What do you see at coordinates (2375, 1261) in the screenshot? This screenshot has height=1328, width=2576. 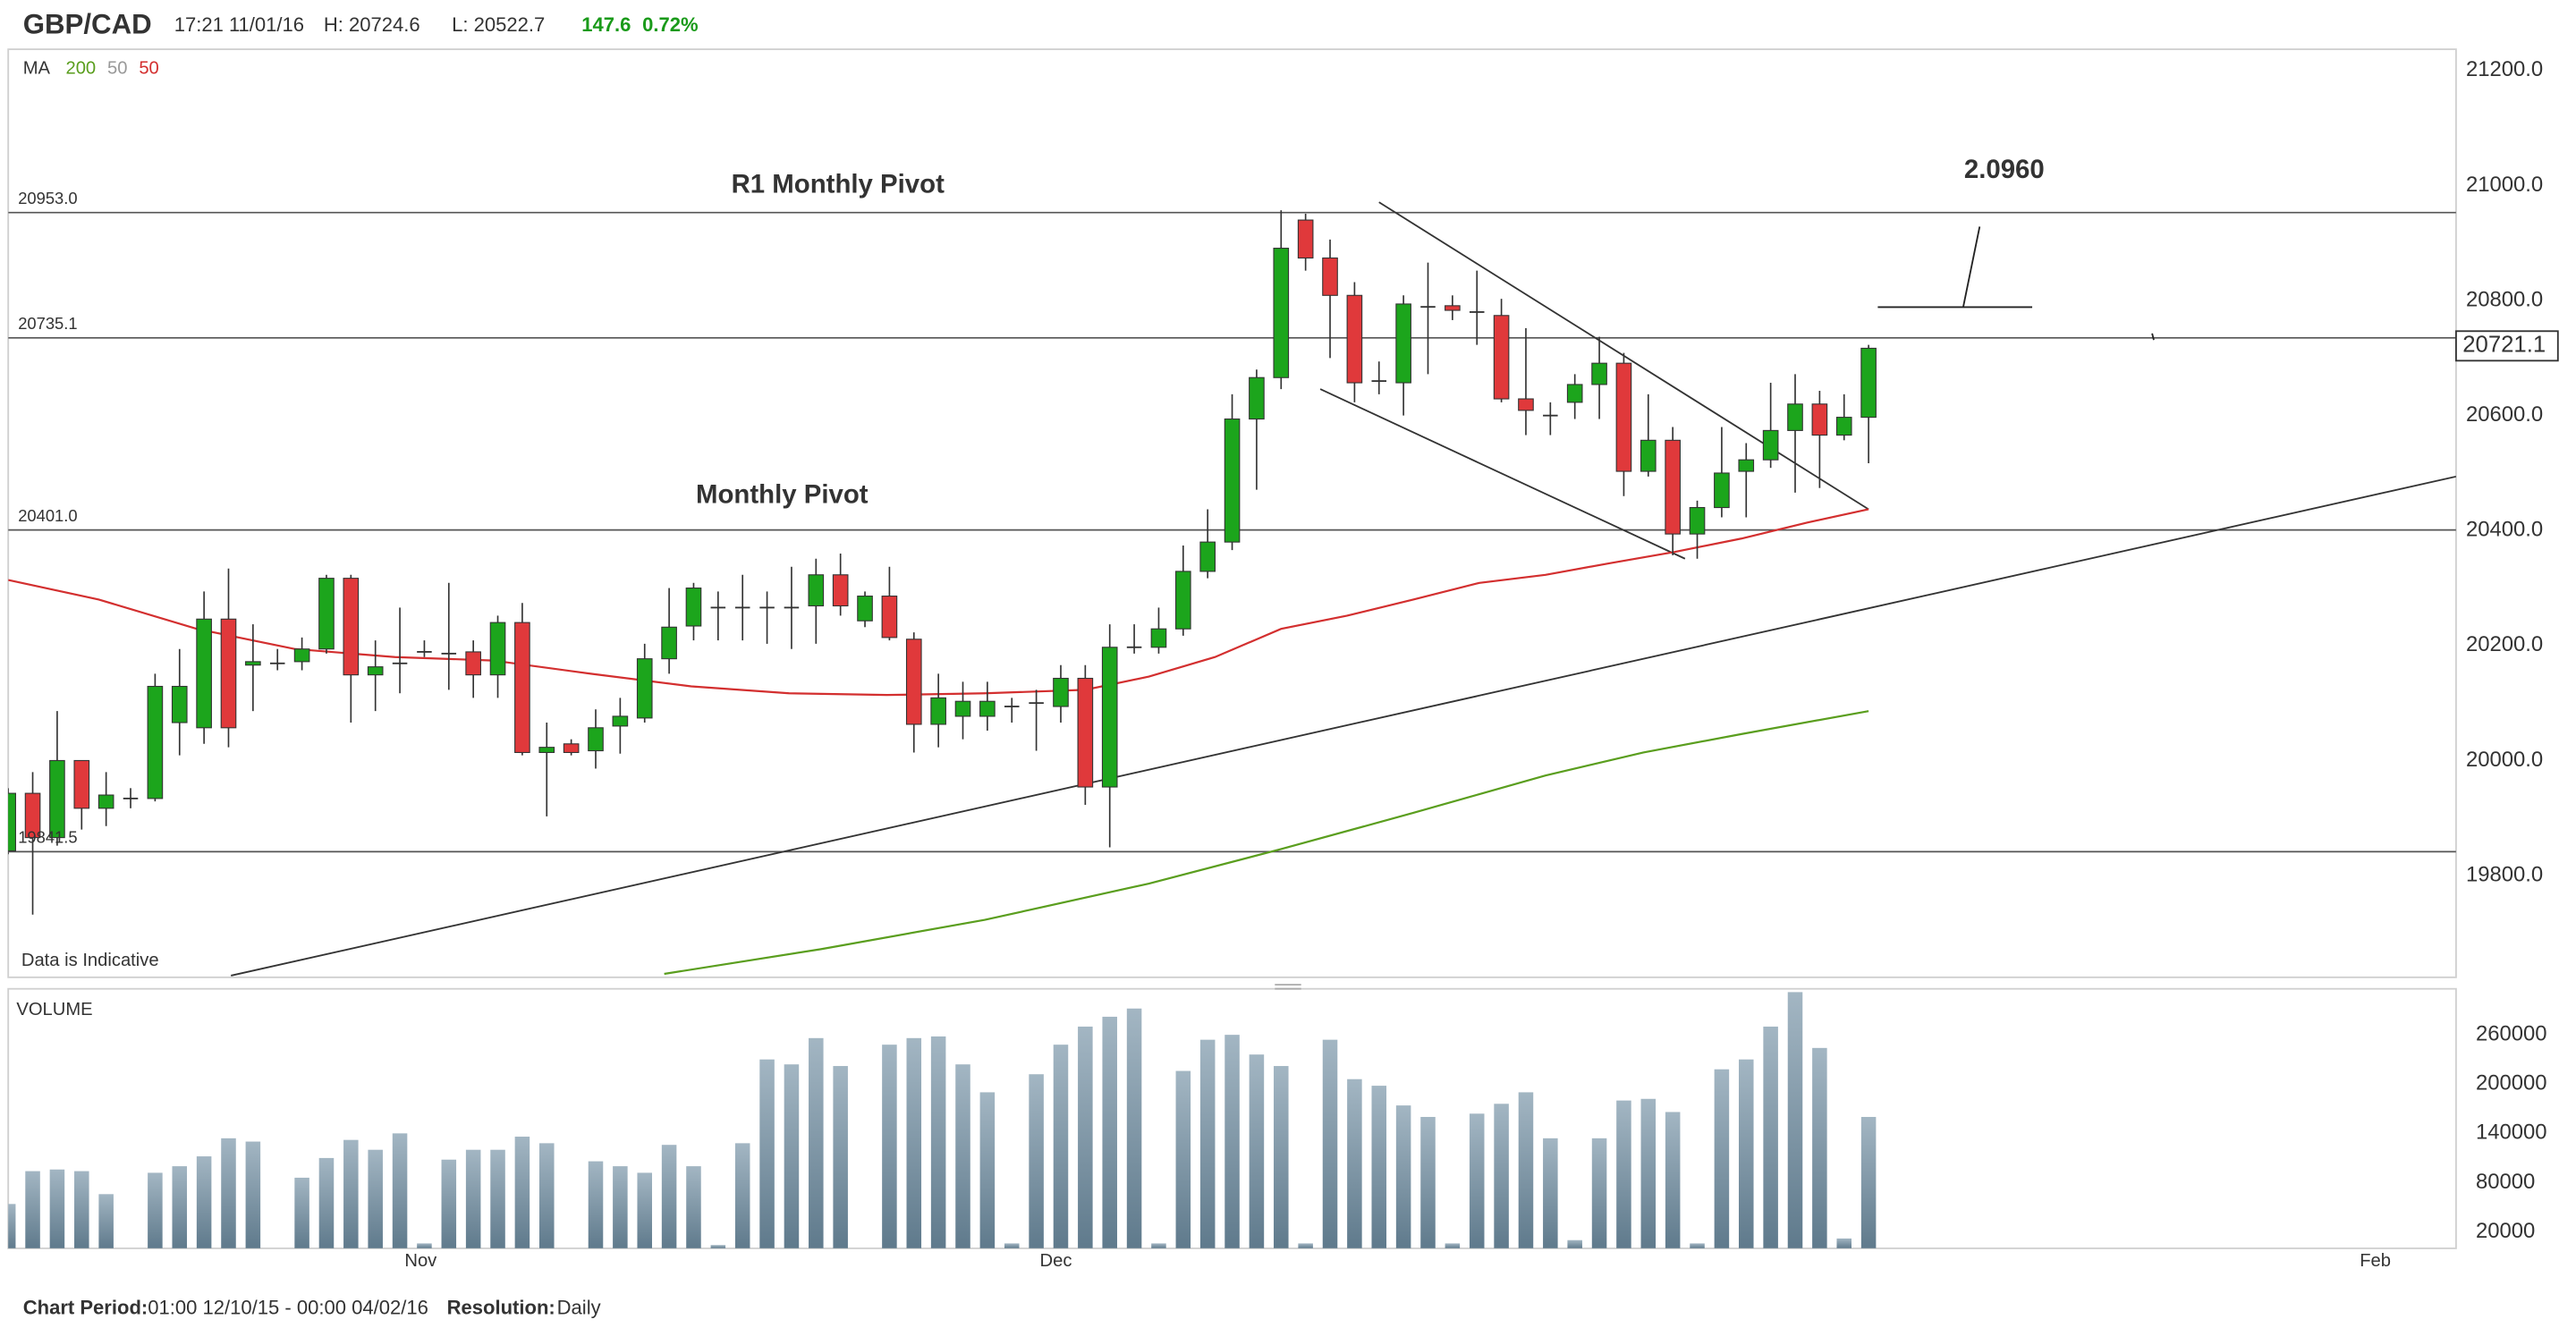 I see `x-tick-label: Feb` at bounding box center [2375, 1261].